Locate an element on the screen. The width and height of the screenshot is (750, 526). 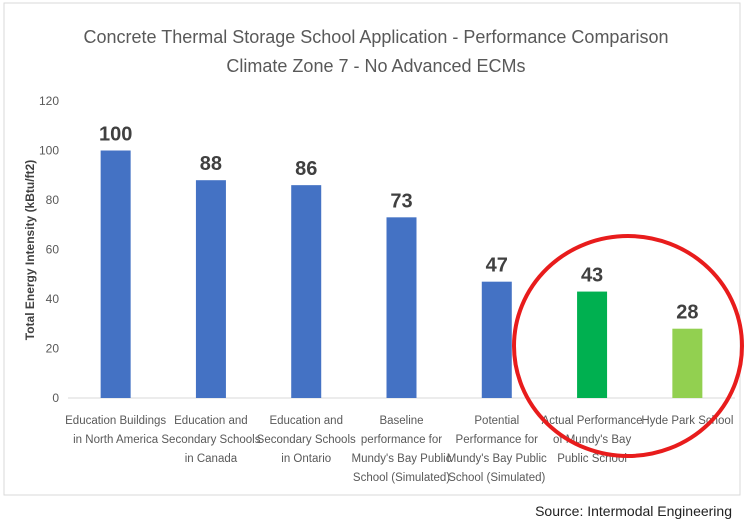
y-tick-label: 120 is located at coordinates (49, 101).